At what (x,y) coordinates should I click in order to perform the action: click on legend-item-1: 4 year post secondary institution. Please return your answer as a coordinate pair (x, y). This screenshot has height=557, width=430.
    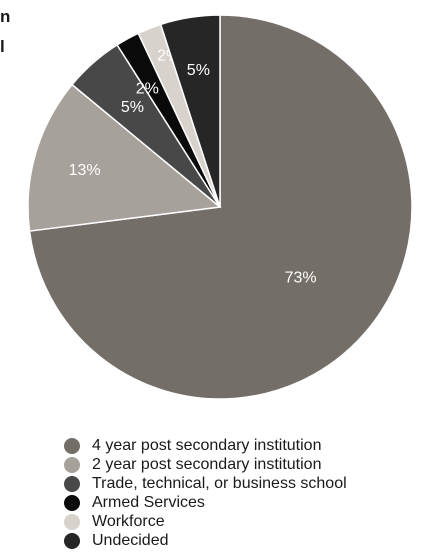
    Looking at the image, I should click on (205, 445).